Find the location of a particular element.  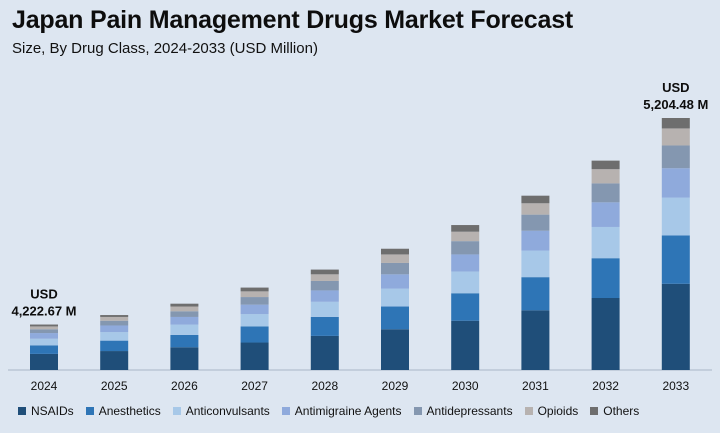

bar-2026-antimigraine-agents is located at coordinates (184, 320).